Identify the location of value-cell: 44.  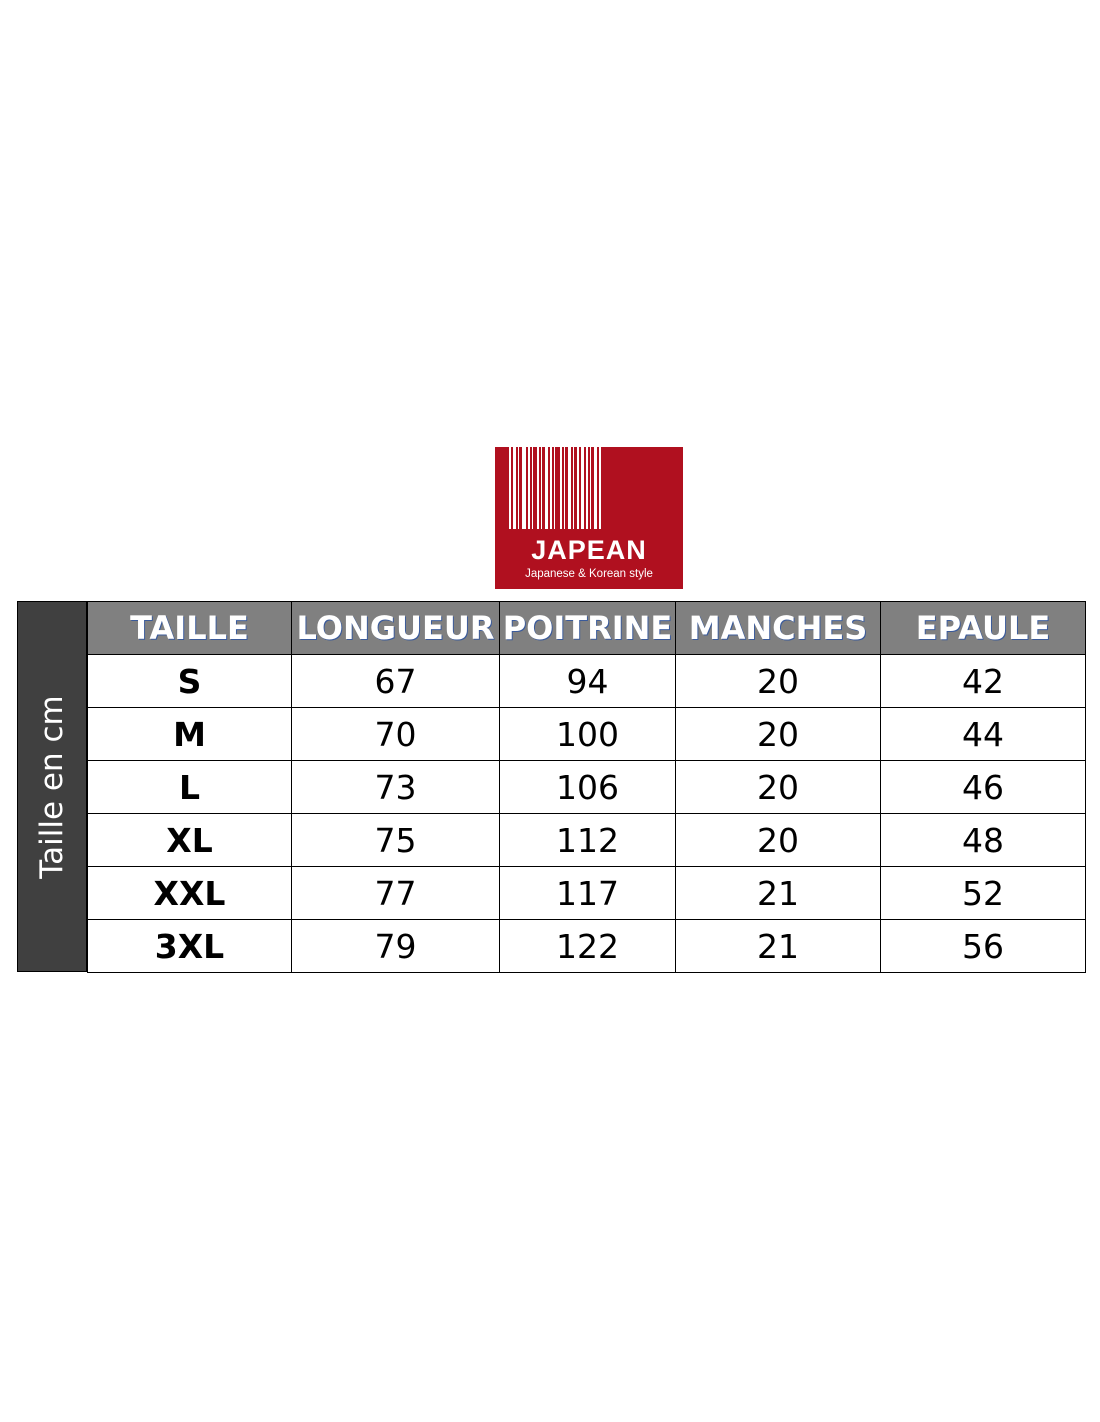
(983, 734).